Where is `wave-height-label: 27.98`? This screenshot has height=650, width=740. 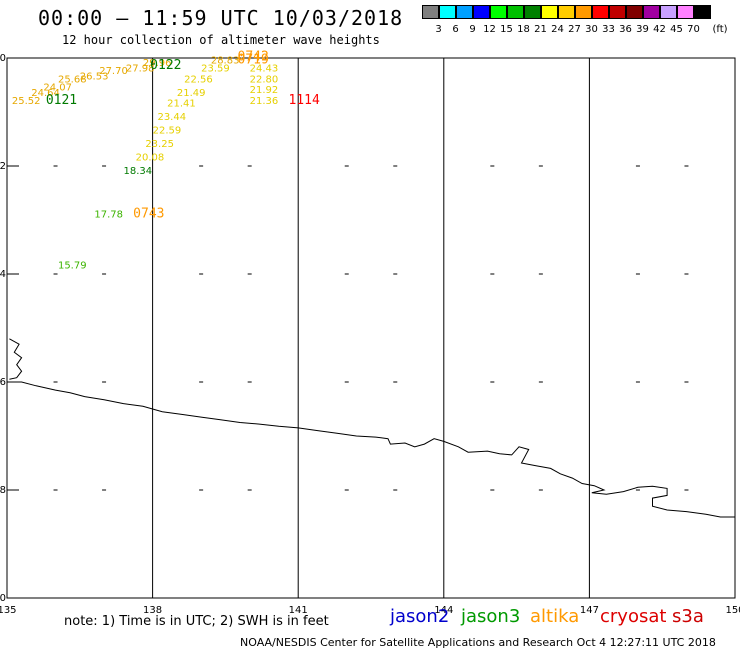 wave-height-label: 27.98 is located at coordinates (140, 69).